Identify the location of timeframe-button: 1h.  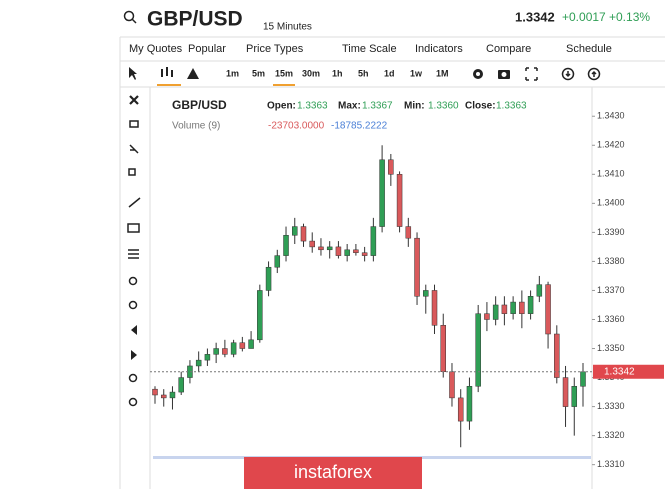
(337, 73).